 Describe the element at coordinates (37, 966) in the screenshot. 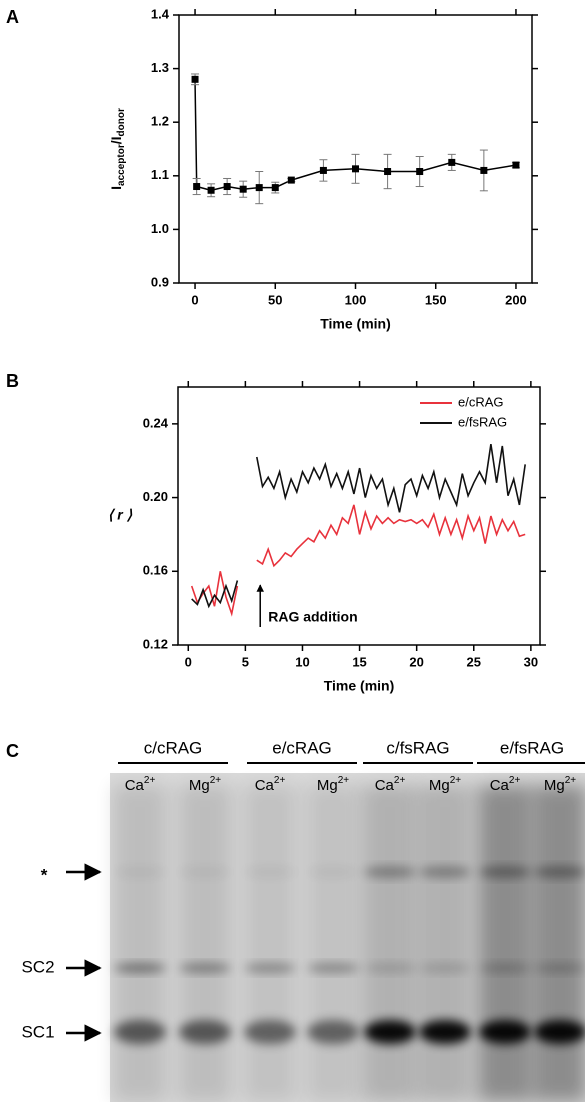

I see `gel-marker: SC2` at that location.